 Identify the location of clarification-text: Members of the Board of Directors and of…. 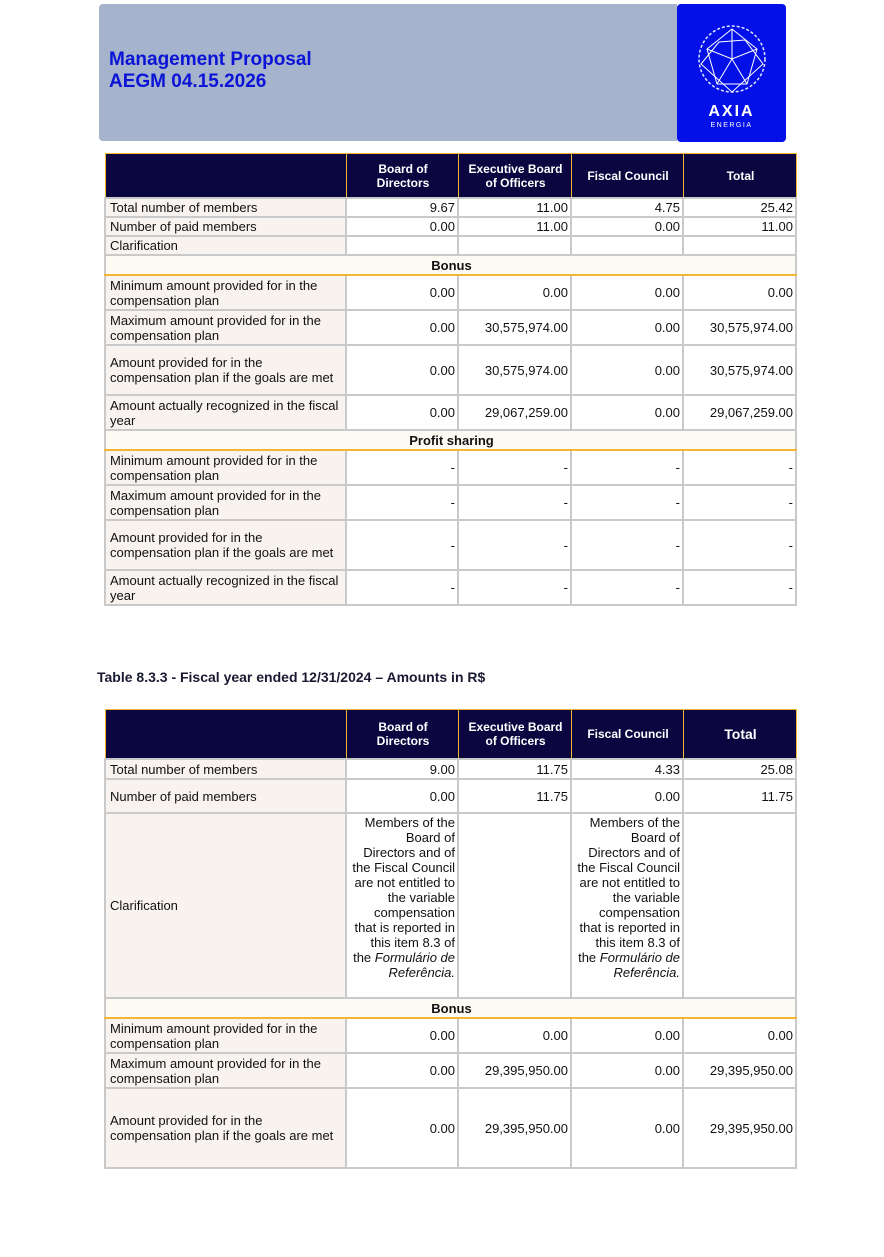
(628, 889).